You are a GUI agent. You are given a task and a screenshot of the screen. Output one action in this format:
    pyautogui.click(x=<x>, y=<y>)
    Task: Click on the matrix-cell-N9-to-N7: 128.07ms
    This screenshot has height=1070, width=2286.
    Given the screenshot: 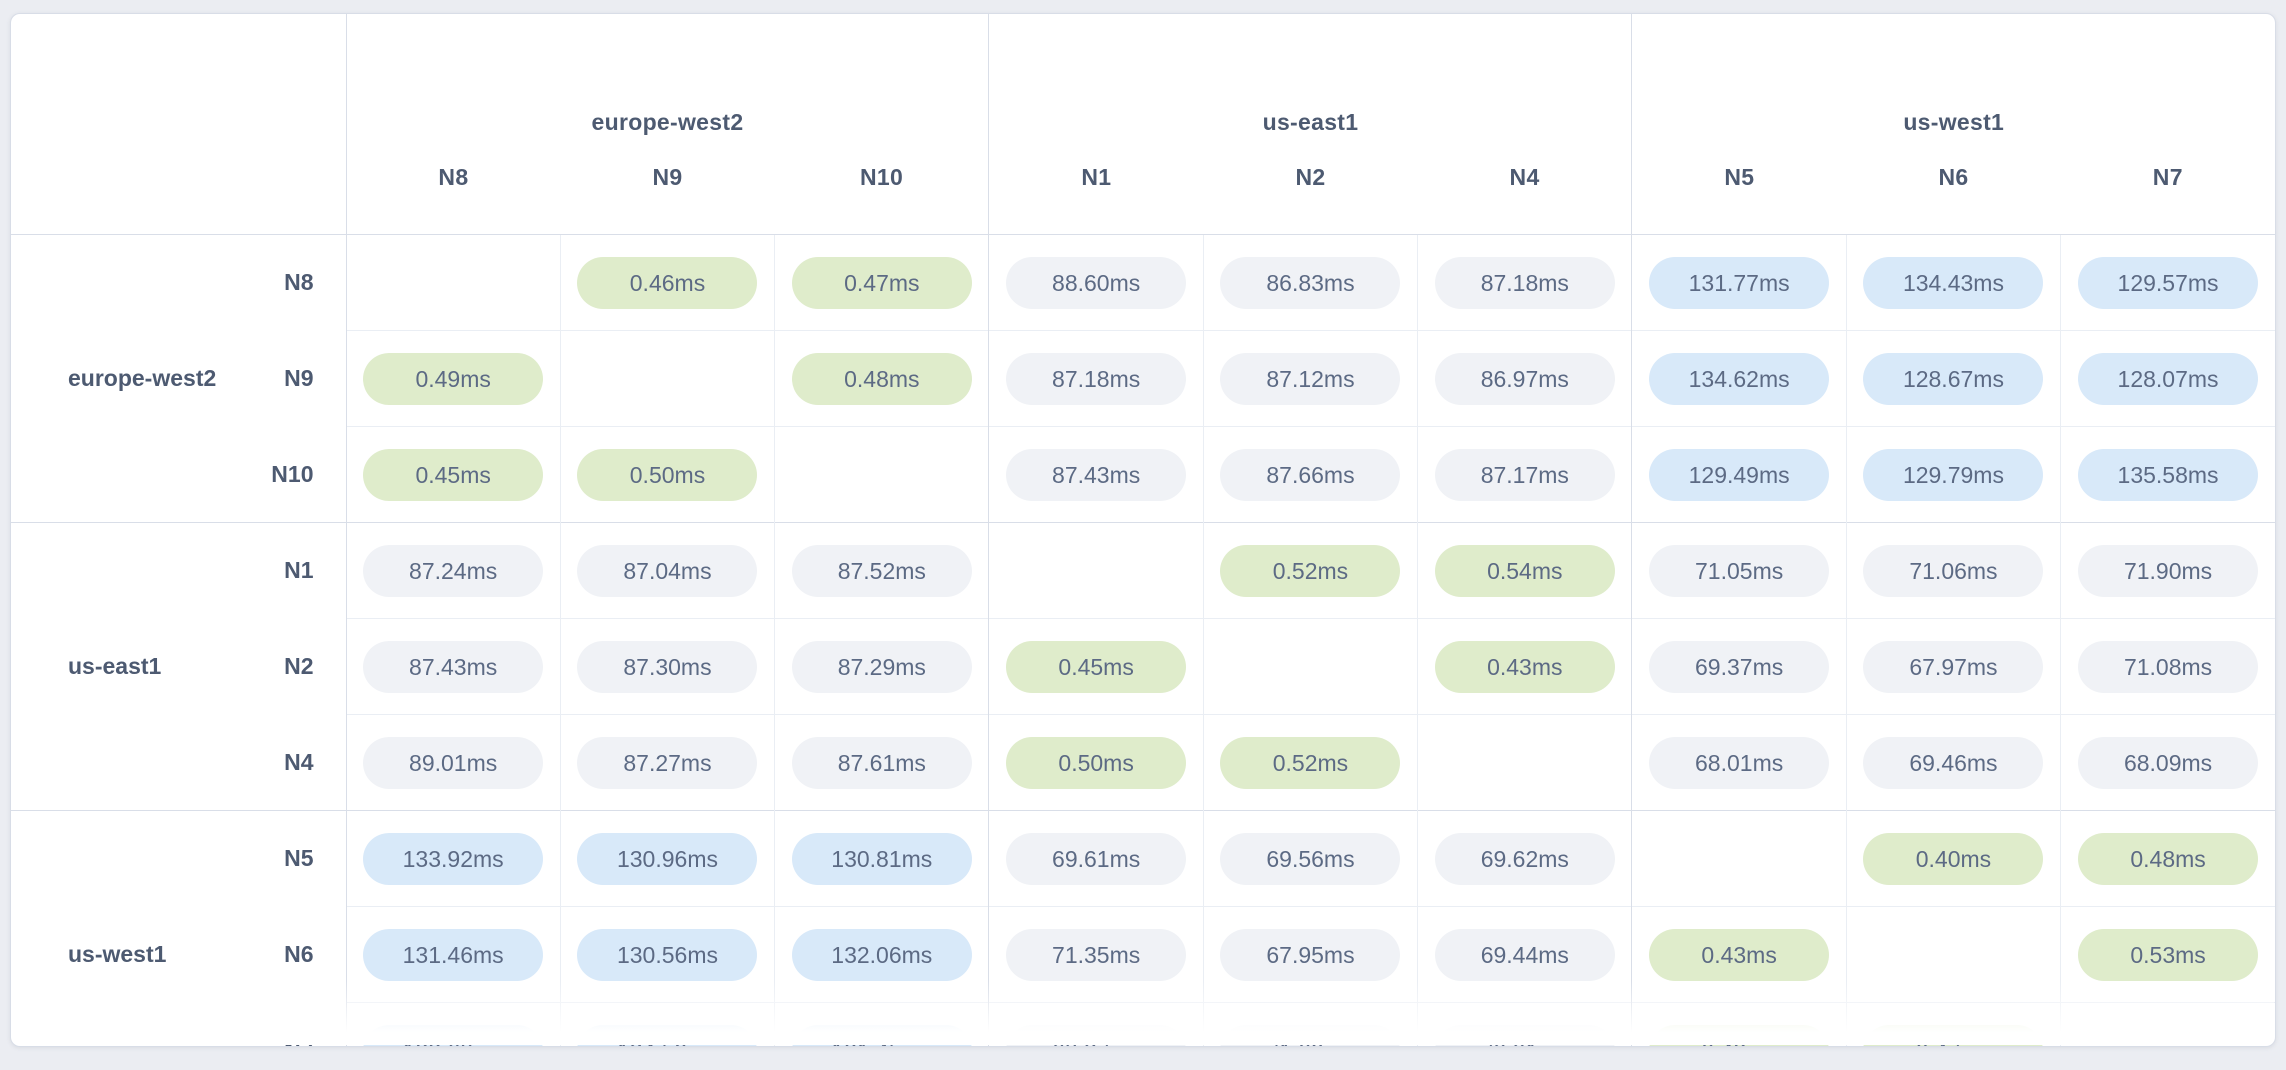 What is the action you would take?
    pyautogui.click(x=2167, y=378)
    